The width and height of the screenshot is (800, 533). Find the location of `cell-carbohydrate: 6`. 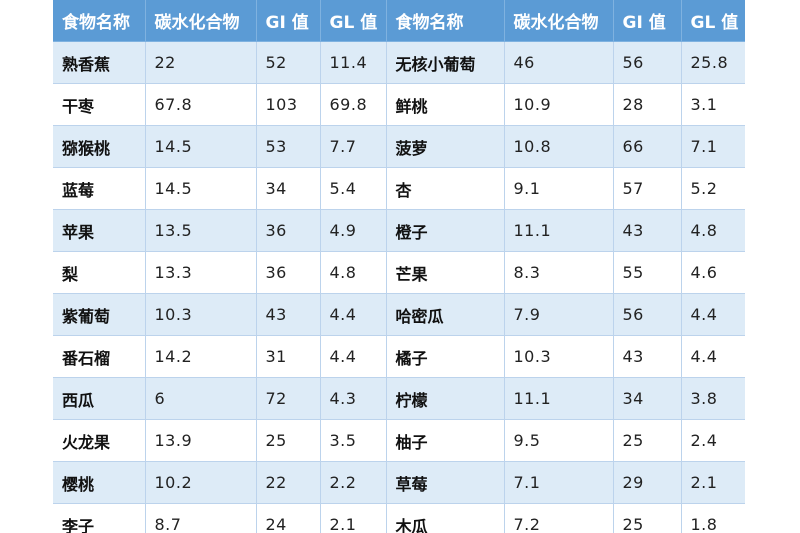

cell-carbohydrate: 6 is located at coordinates (201, 398).